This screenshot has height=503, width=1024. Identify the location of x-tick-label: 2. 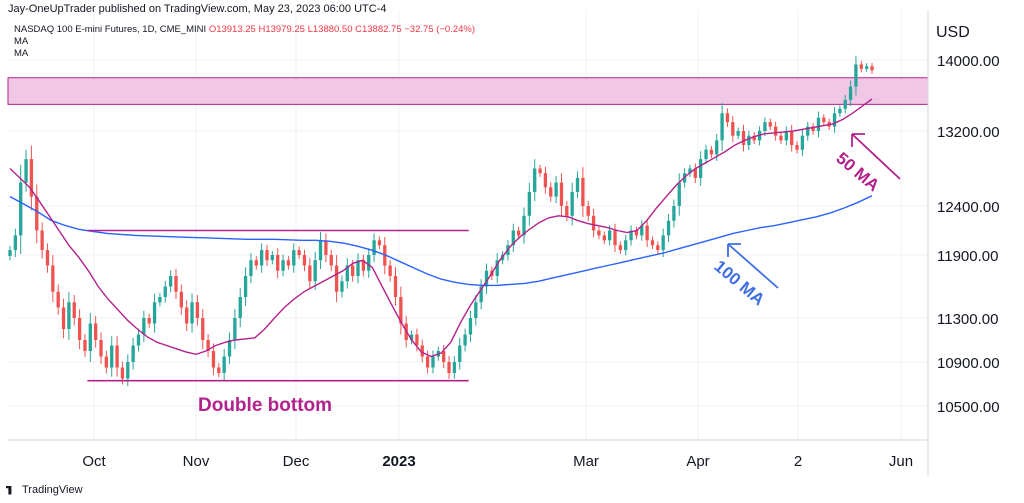
(798, 461).